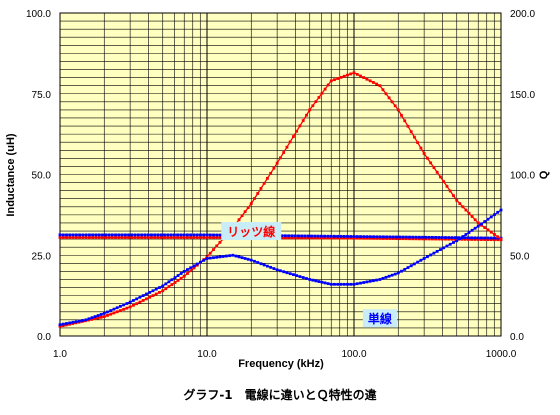  I want to click on y-left-tick-label: 100.0, so click(38, 14).